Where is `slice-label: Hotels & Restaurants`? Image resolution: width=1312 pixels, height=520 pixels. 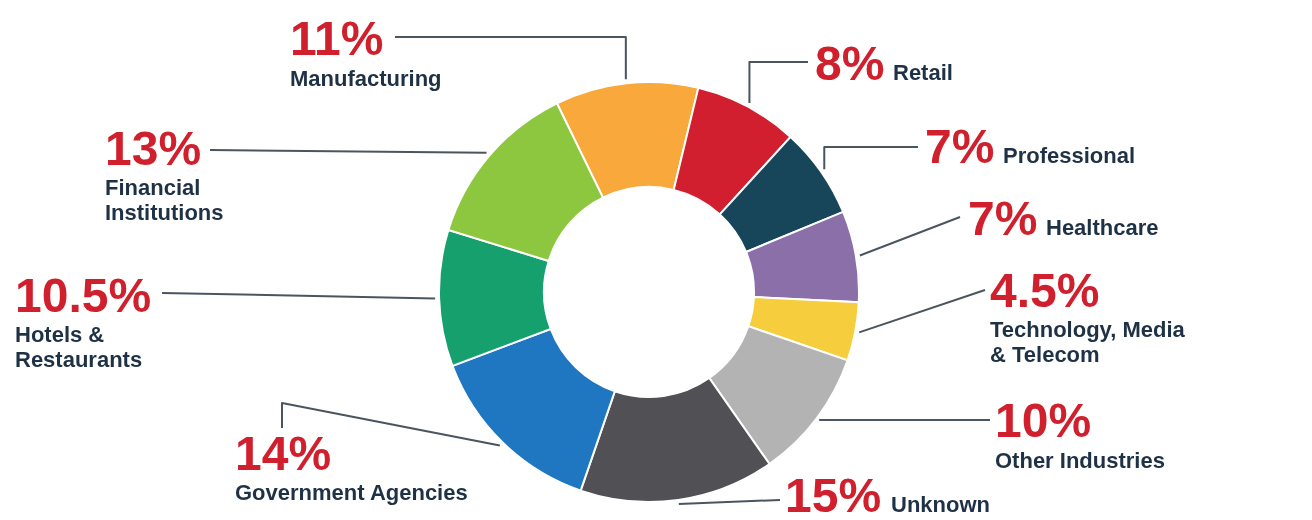
slice-label: Hotels & Restaurants is located at coordinates (79, 347).